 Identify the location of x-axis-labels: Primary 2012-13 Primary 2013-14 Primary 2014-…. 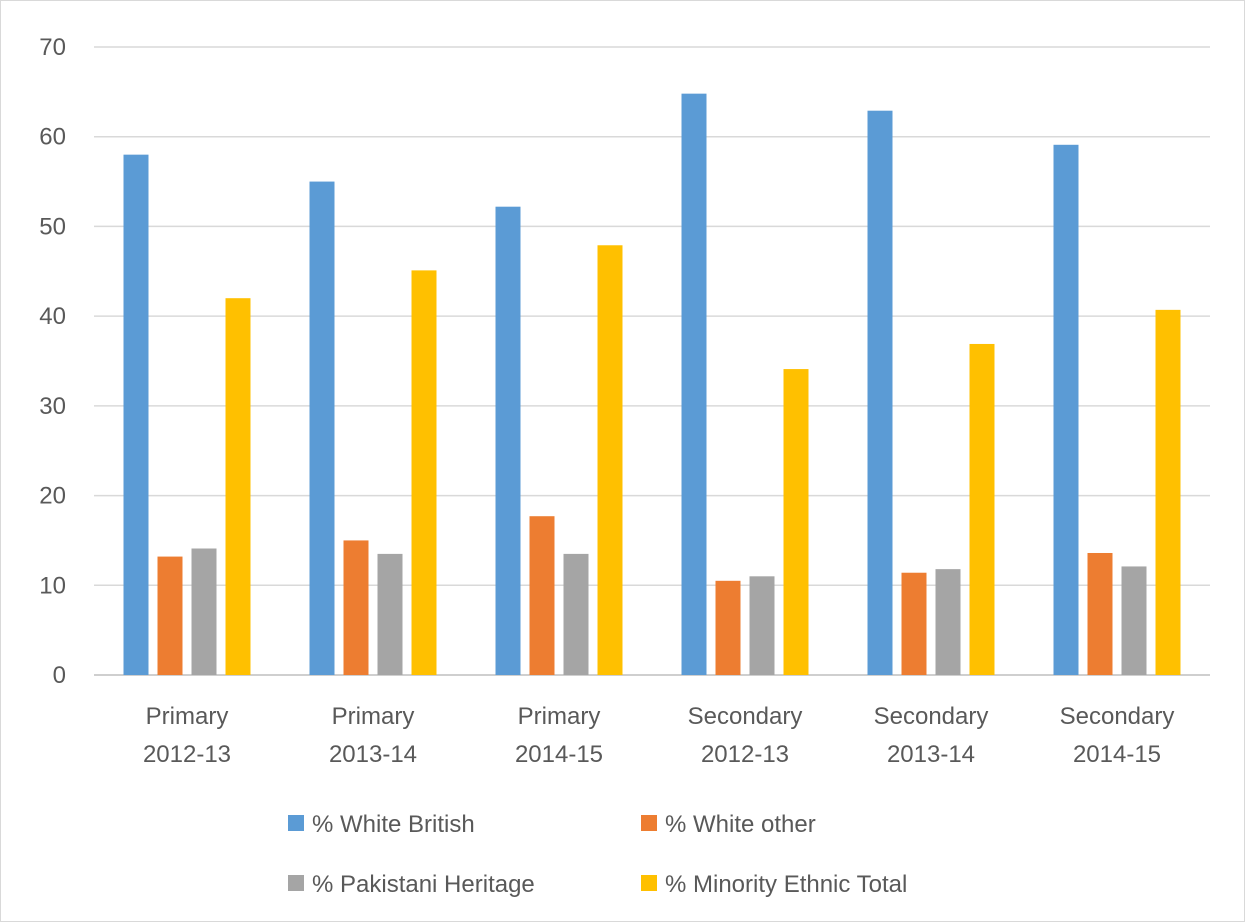
(658, 735).